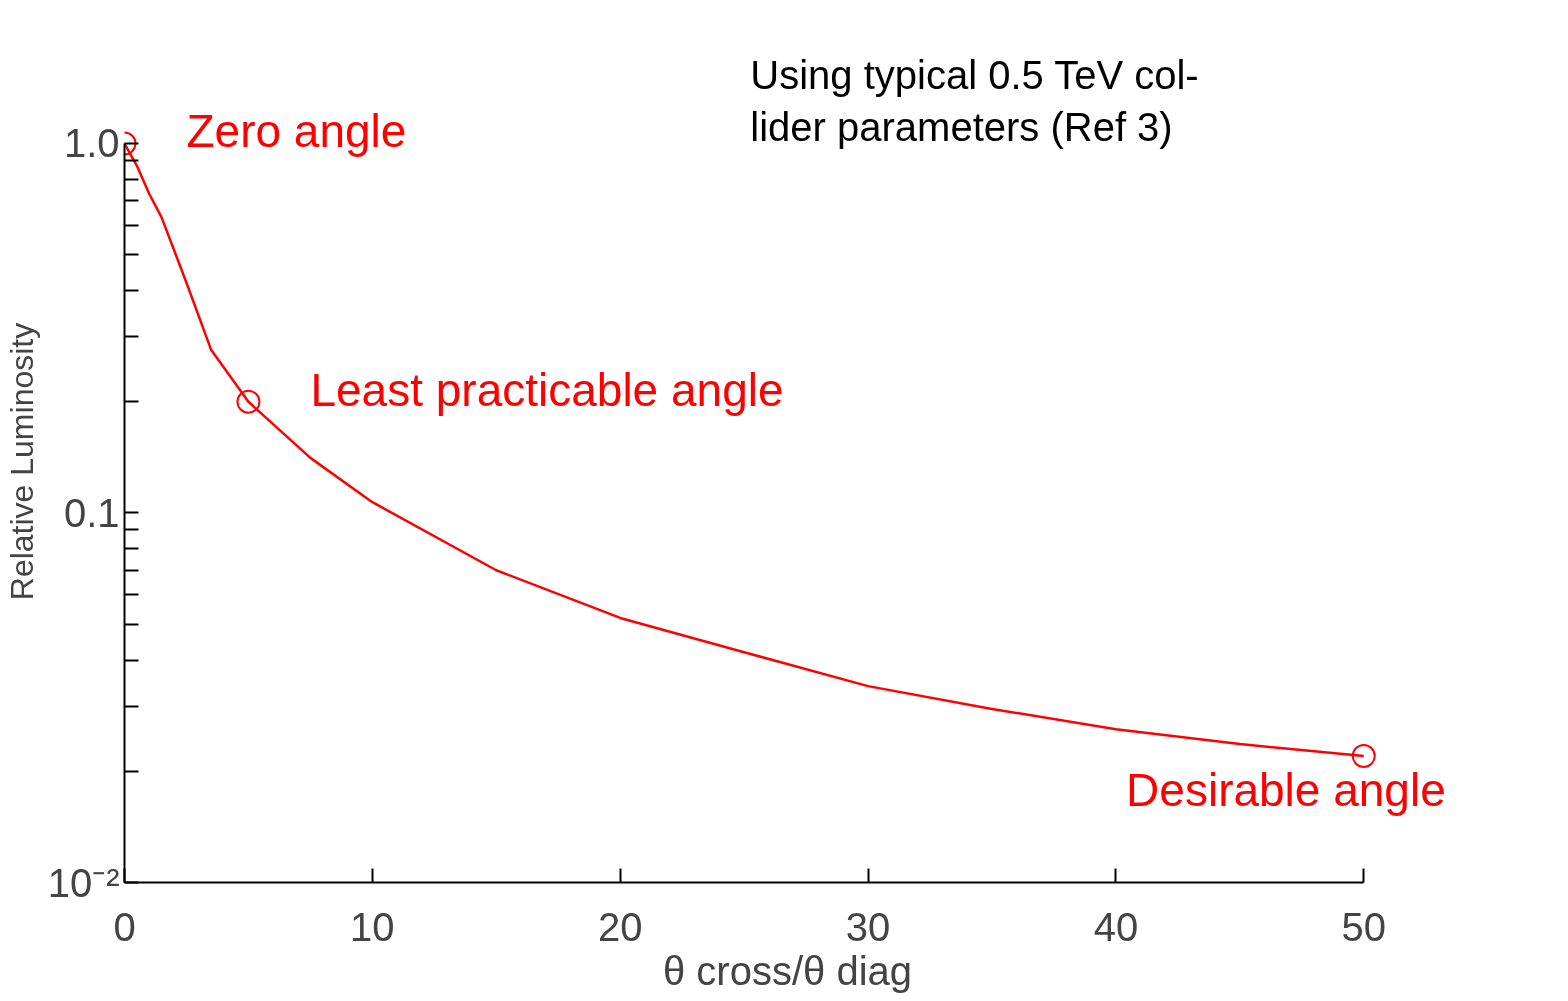  I want to click on annotation: Desirable angle, so click(1286, 789).